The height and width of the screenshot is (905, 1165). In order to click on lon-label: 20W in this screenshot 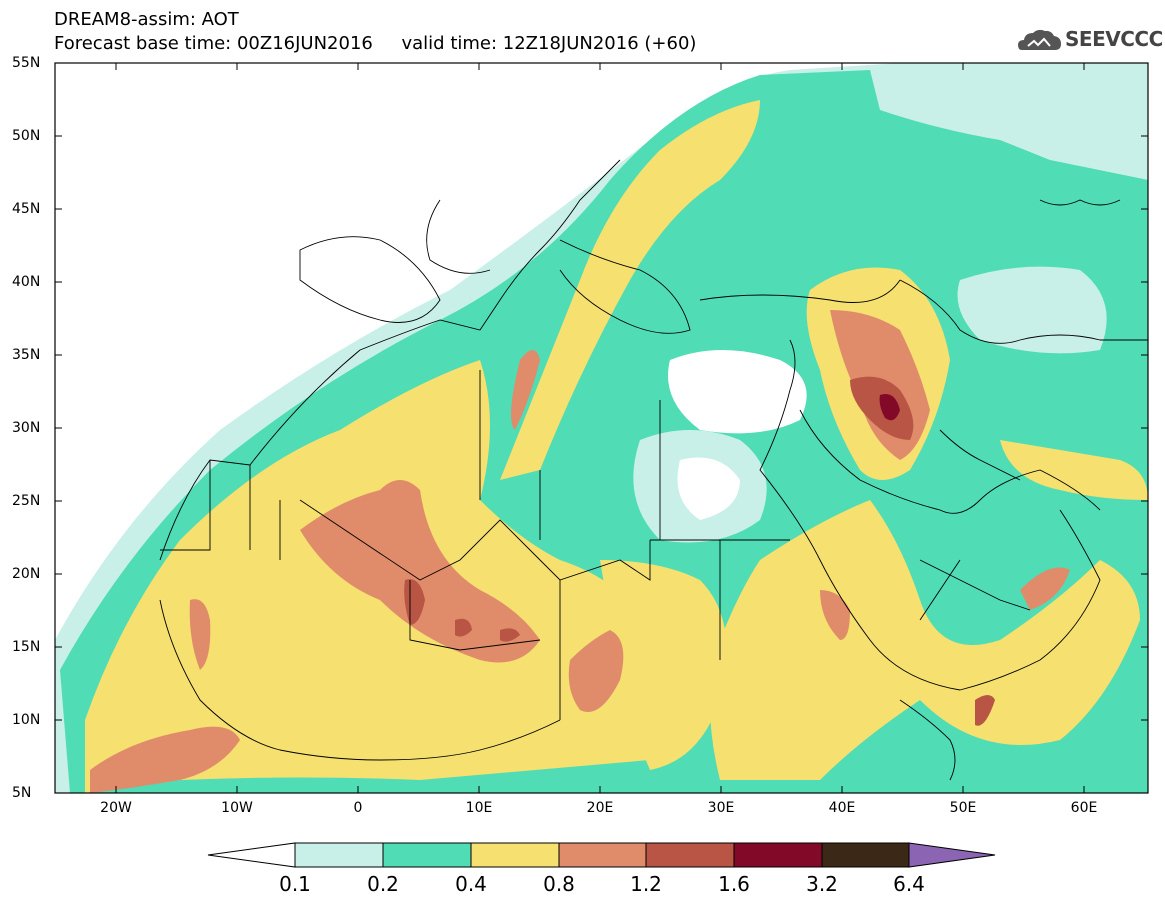, I will do `click(116, 808)`.